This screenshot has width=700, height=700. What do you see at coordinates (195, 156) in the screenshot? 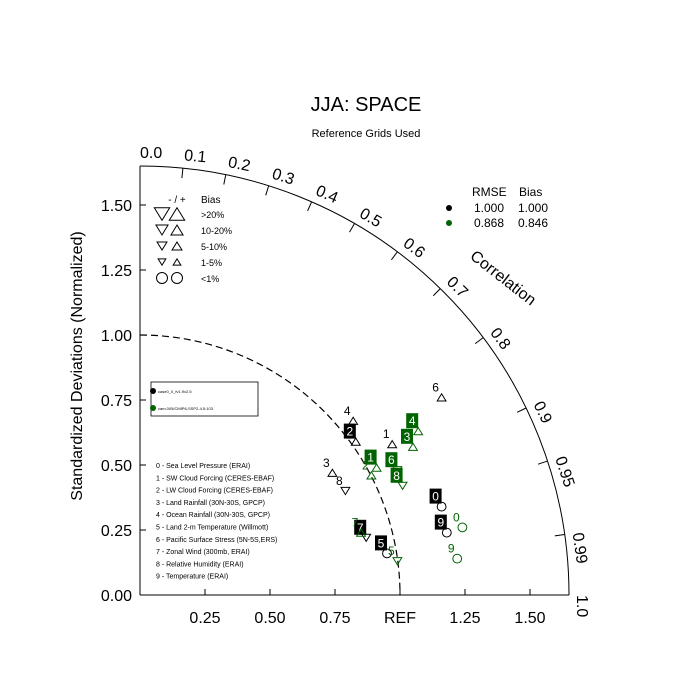
I see `correlation-tick-label: 0.1` at bounding box center [195, 156].